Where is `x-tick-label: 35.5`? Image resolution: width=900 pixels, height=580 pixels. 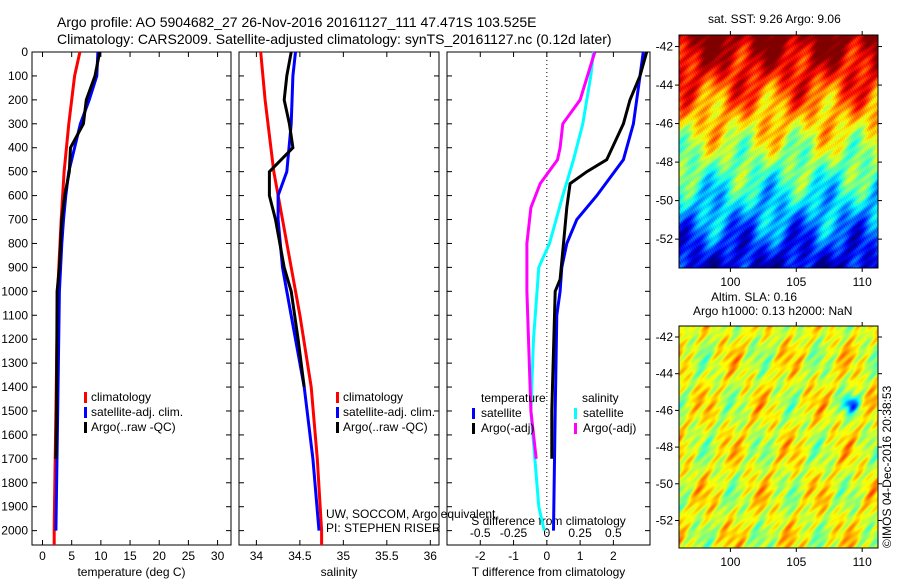
x-tick-label: 35.5 is located at coordinates (387, 556).